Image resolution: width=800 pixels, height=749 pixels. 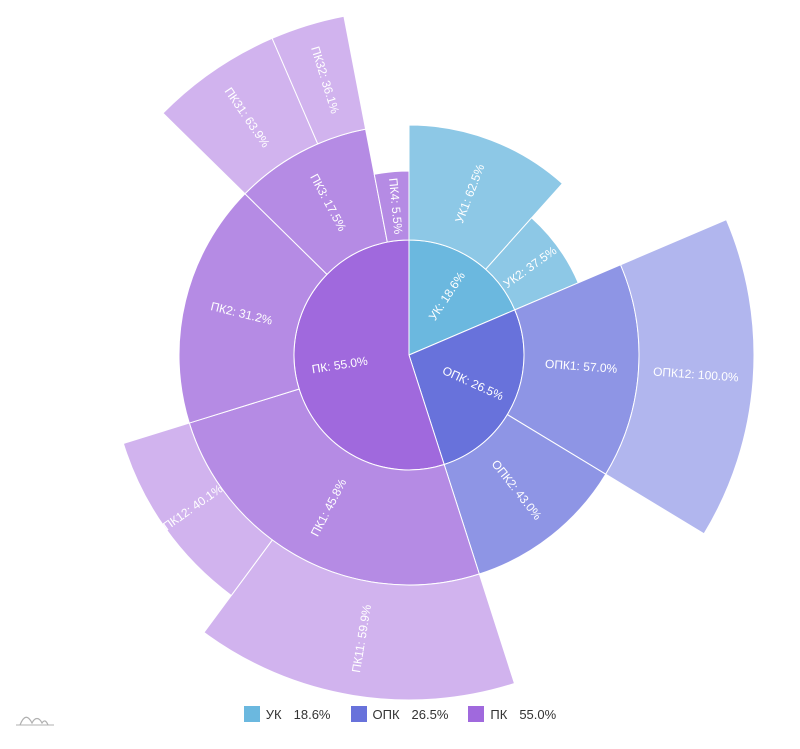 I want to click on segment-label-pk4: ПК4: 5.5%, so click(x=395, y=206).